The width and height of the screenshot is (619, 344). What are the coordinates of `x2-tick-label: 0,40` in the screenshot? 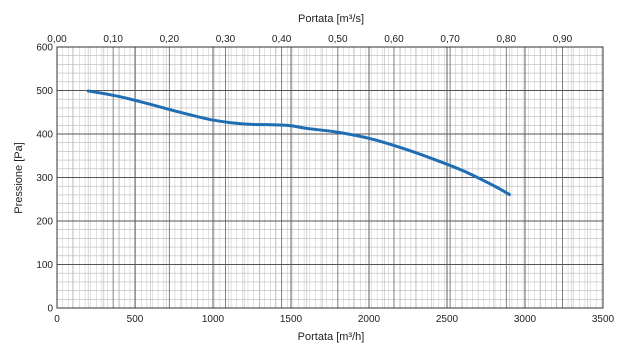 It's located at (282, 39).